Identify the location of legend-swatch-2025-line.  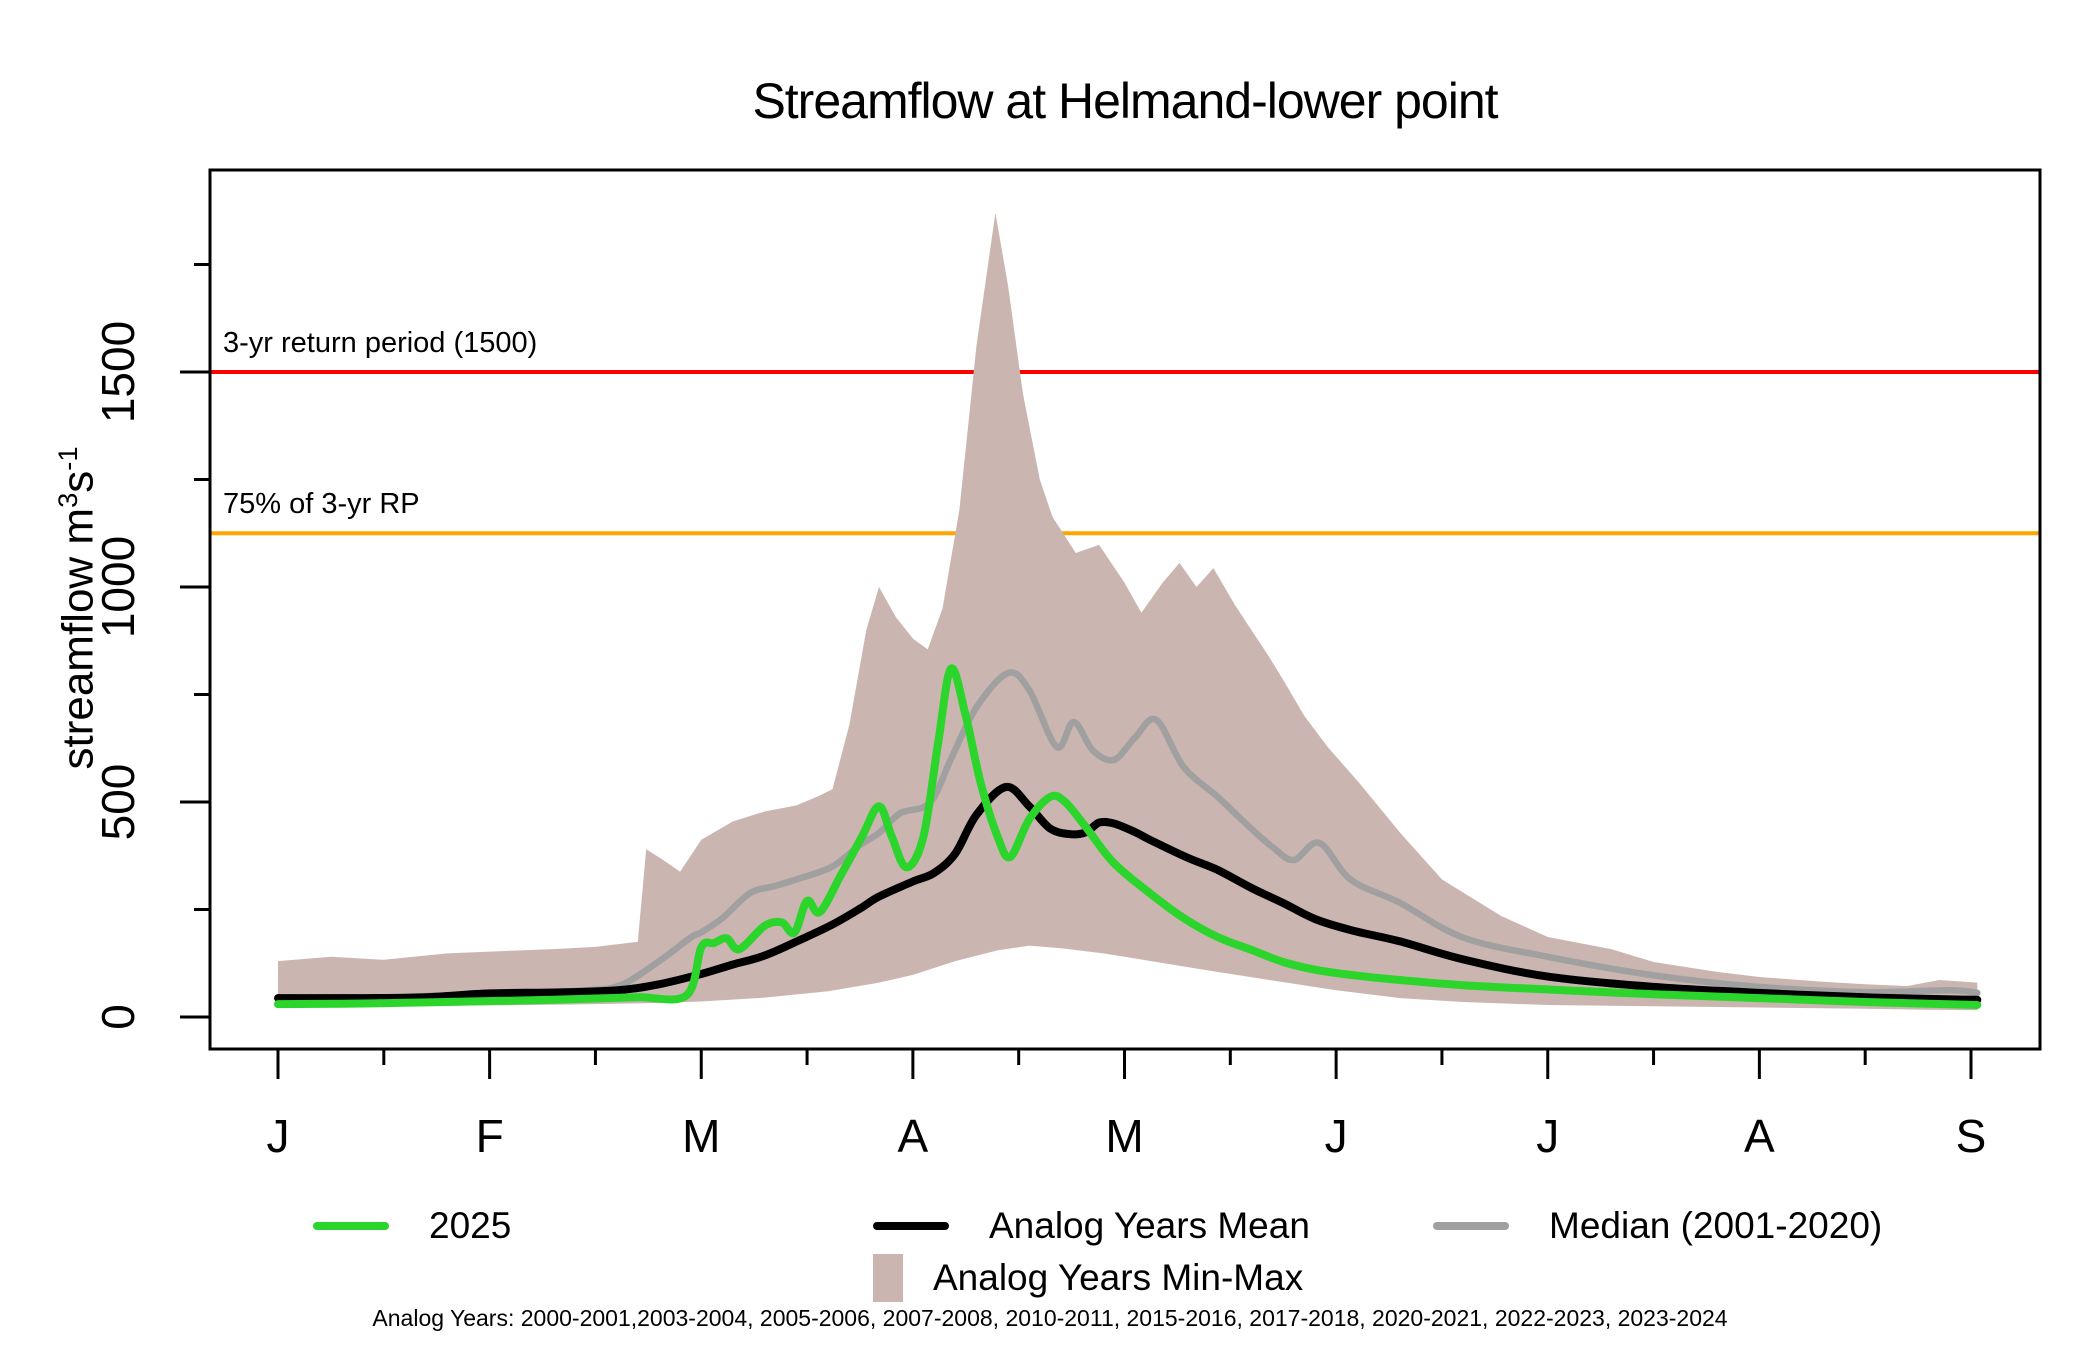
(351, 1226).